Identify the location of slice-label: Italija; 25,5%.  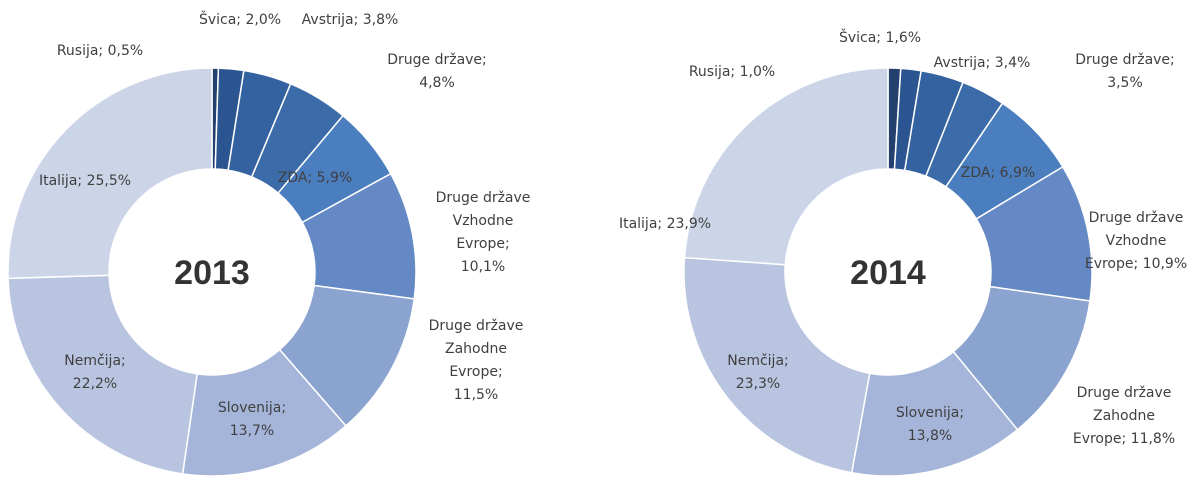
(85, 181).